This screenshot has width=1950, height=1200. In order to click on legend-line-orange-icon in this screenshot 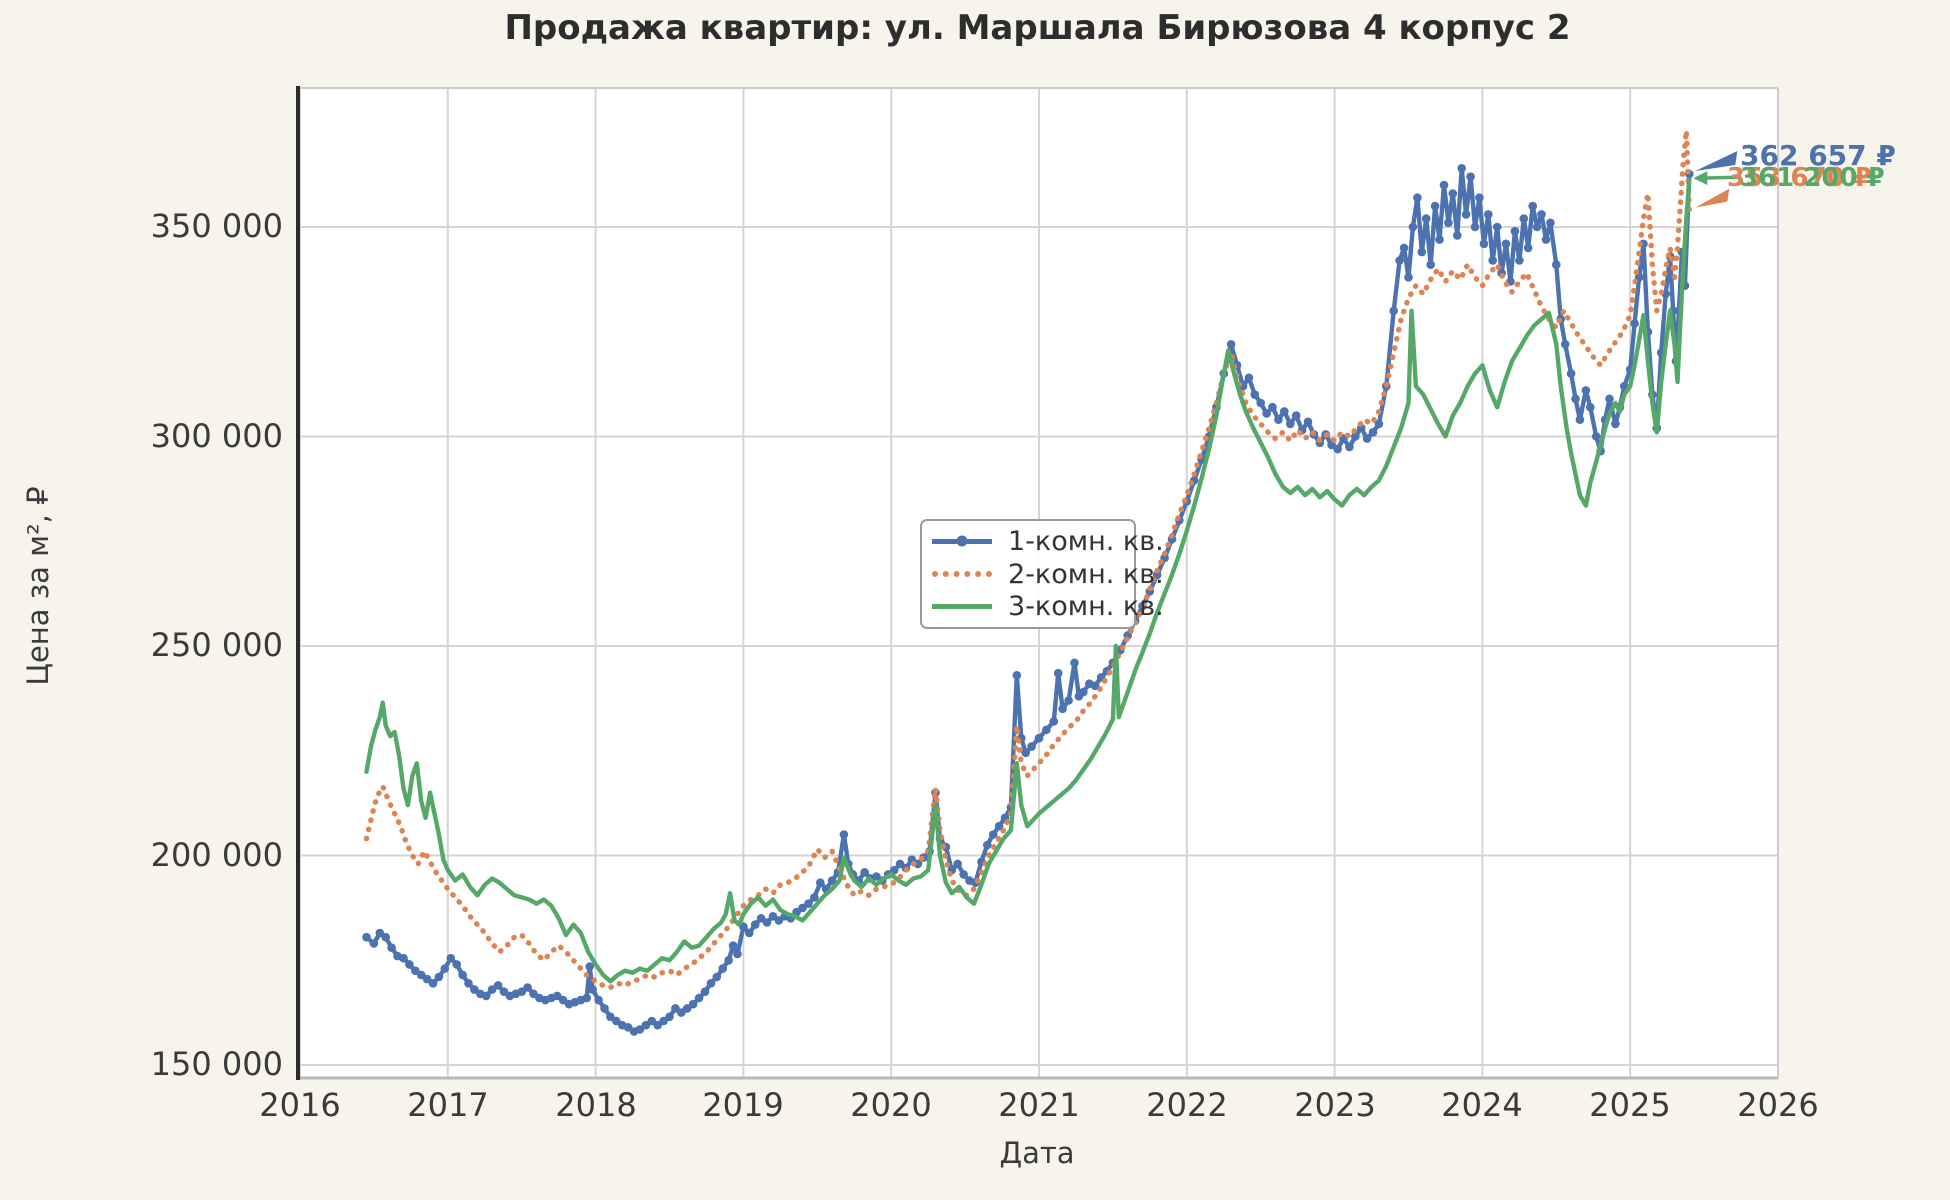, I will do `click(962, 574)`.